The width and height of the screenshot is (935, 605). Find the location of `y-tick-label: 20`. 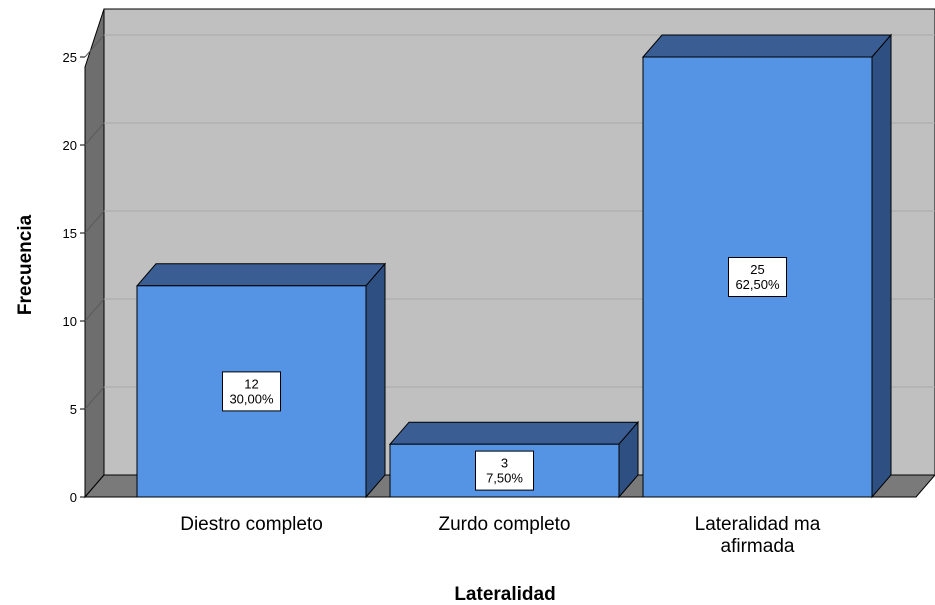

y-tick-label: 20 is located at coordinates (70, 145).